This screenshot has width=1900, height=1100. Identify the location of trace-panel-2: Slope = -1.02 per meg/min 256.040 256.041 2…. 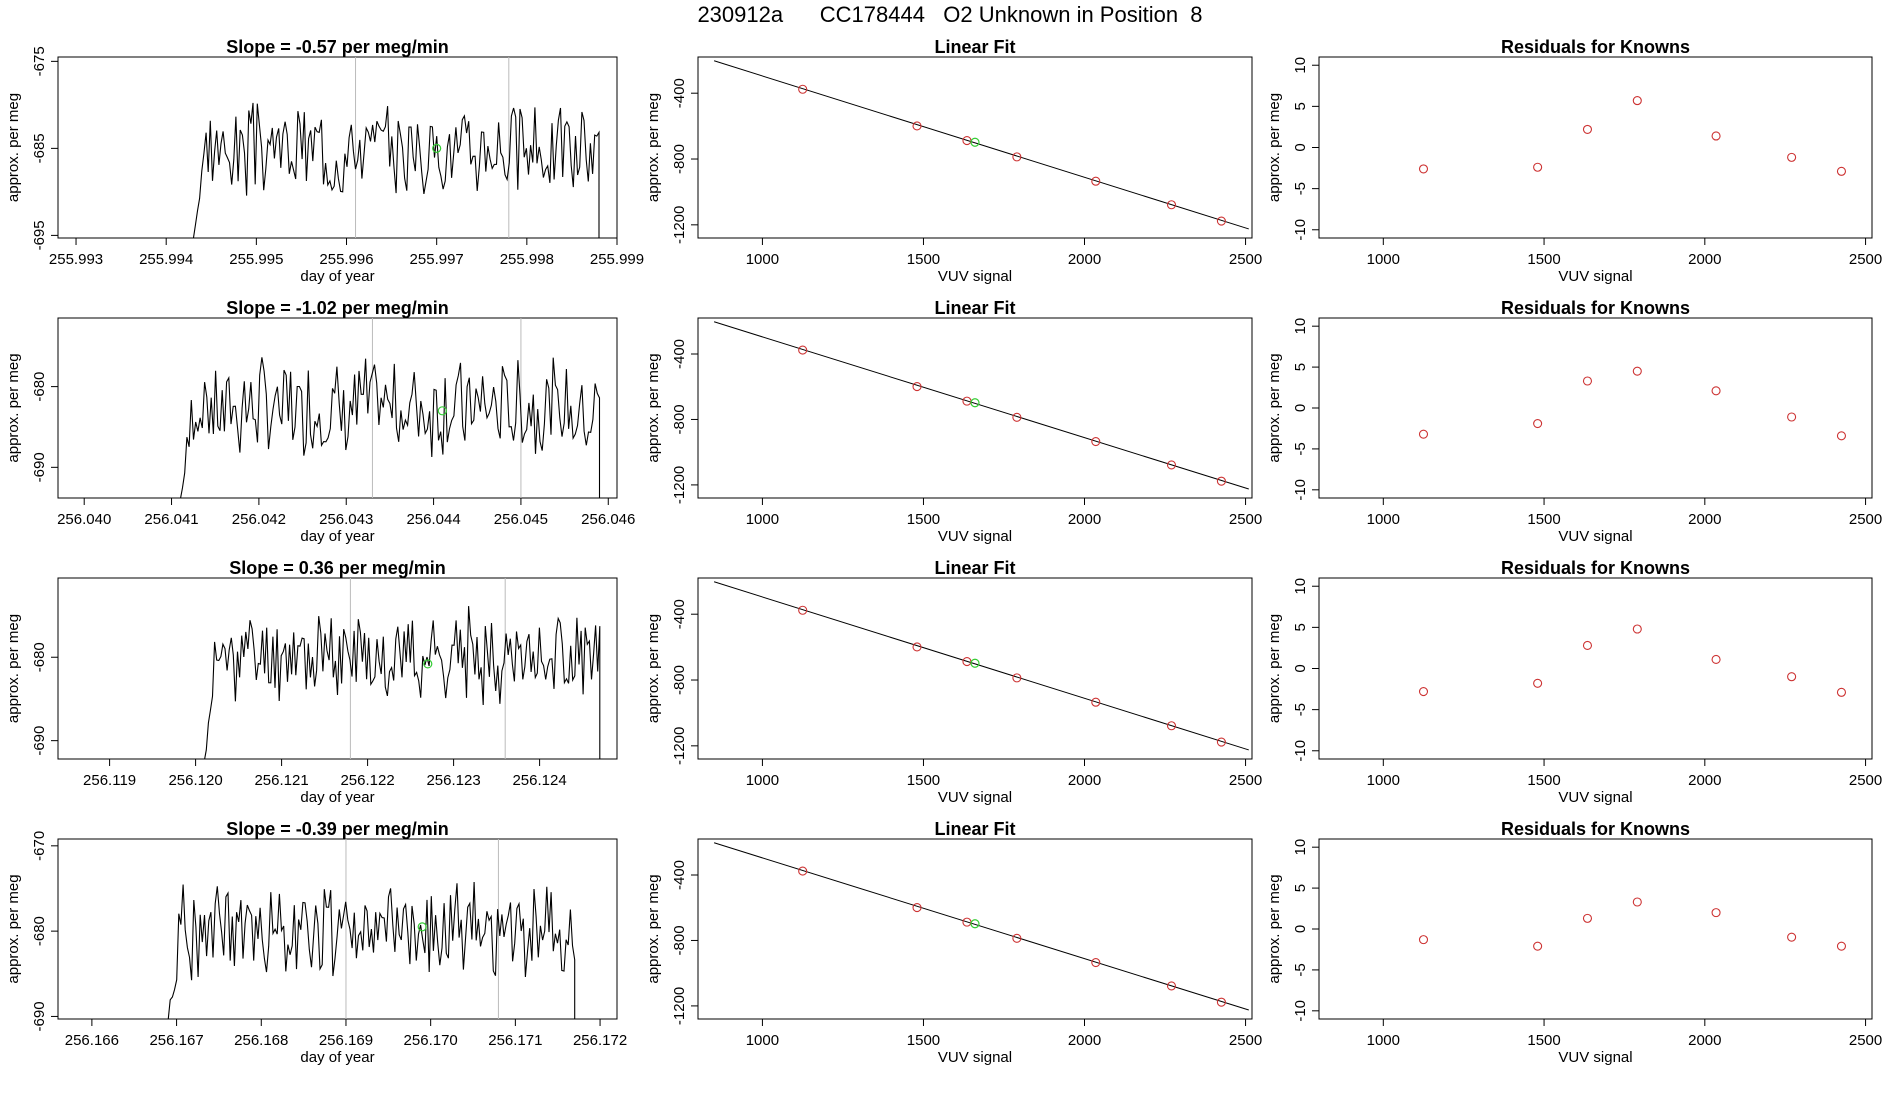
(320, 421).